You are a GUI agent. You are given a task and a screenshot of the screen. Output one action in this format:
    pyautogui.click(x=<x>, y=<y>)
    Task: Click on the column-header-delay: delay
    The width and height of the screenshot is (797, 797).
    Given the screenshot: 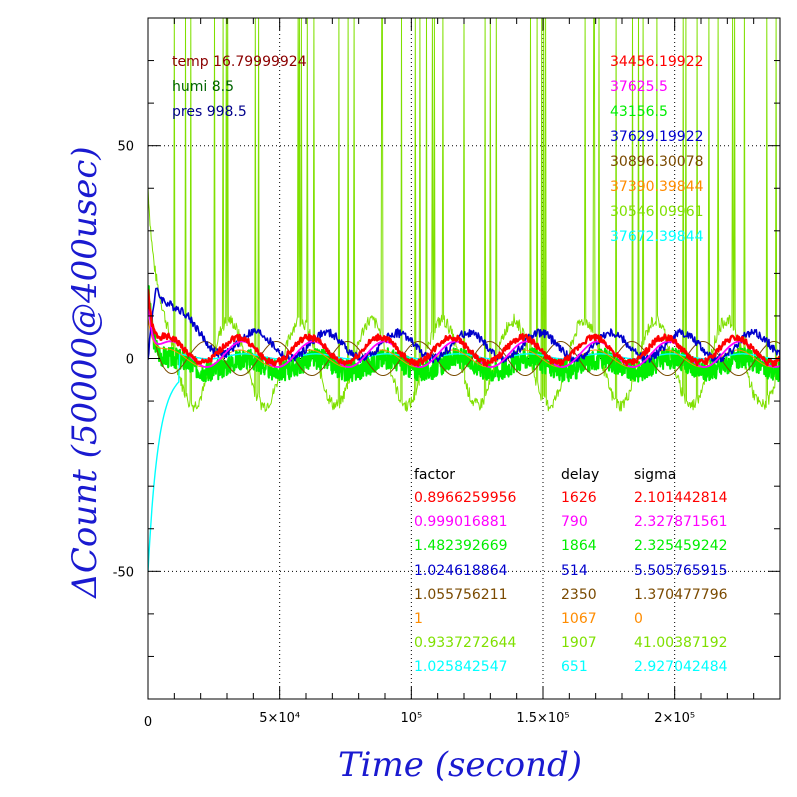 What is the action you would take?
    pyautogui.click(x=580, y=475)
    